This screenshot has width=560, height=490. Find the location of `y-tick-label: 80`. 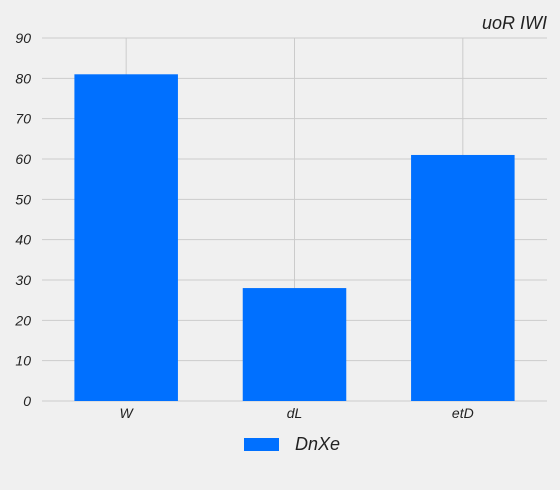

y-tick-label: 80 is located at coordinates (23, 78).